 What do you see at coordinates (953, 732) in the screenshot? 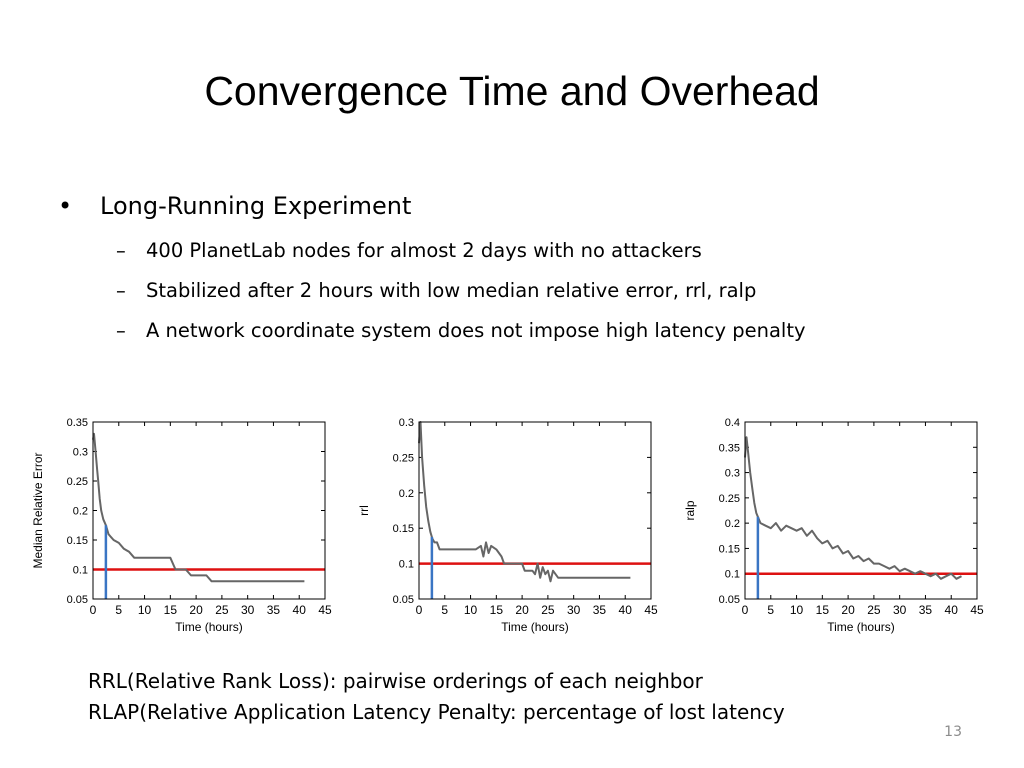
I see `page-number: 13` at bounding box center [953, 732].